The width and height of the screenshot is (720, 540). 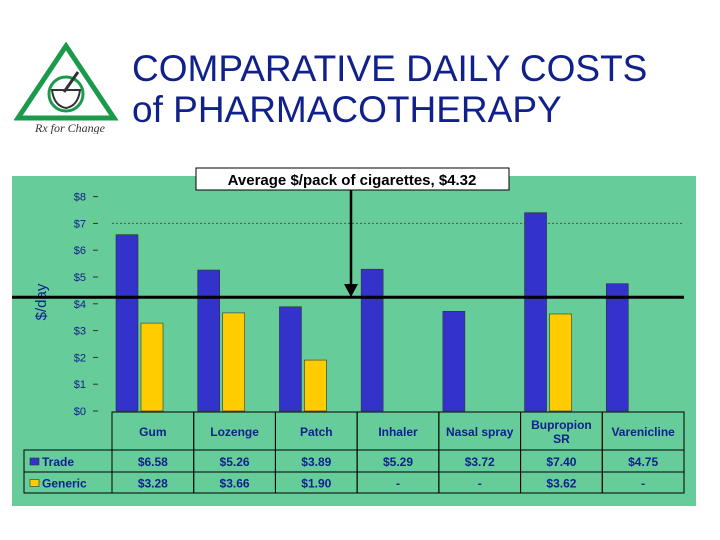 I want to click on y-axis-label: $/day, so click(x=41, y=301).